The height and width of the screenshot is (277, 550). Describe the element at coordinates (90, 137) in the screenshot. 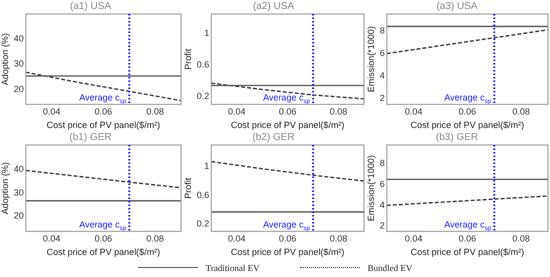

I see `chart-title: (b1) GER` at that location.